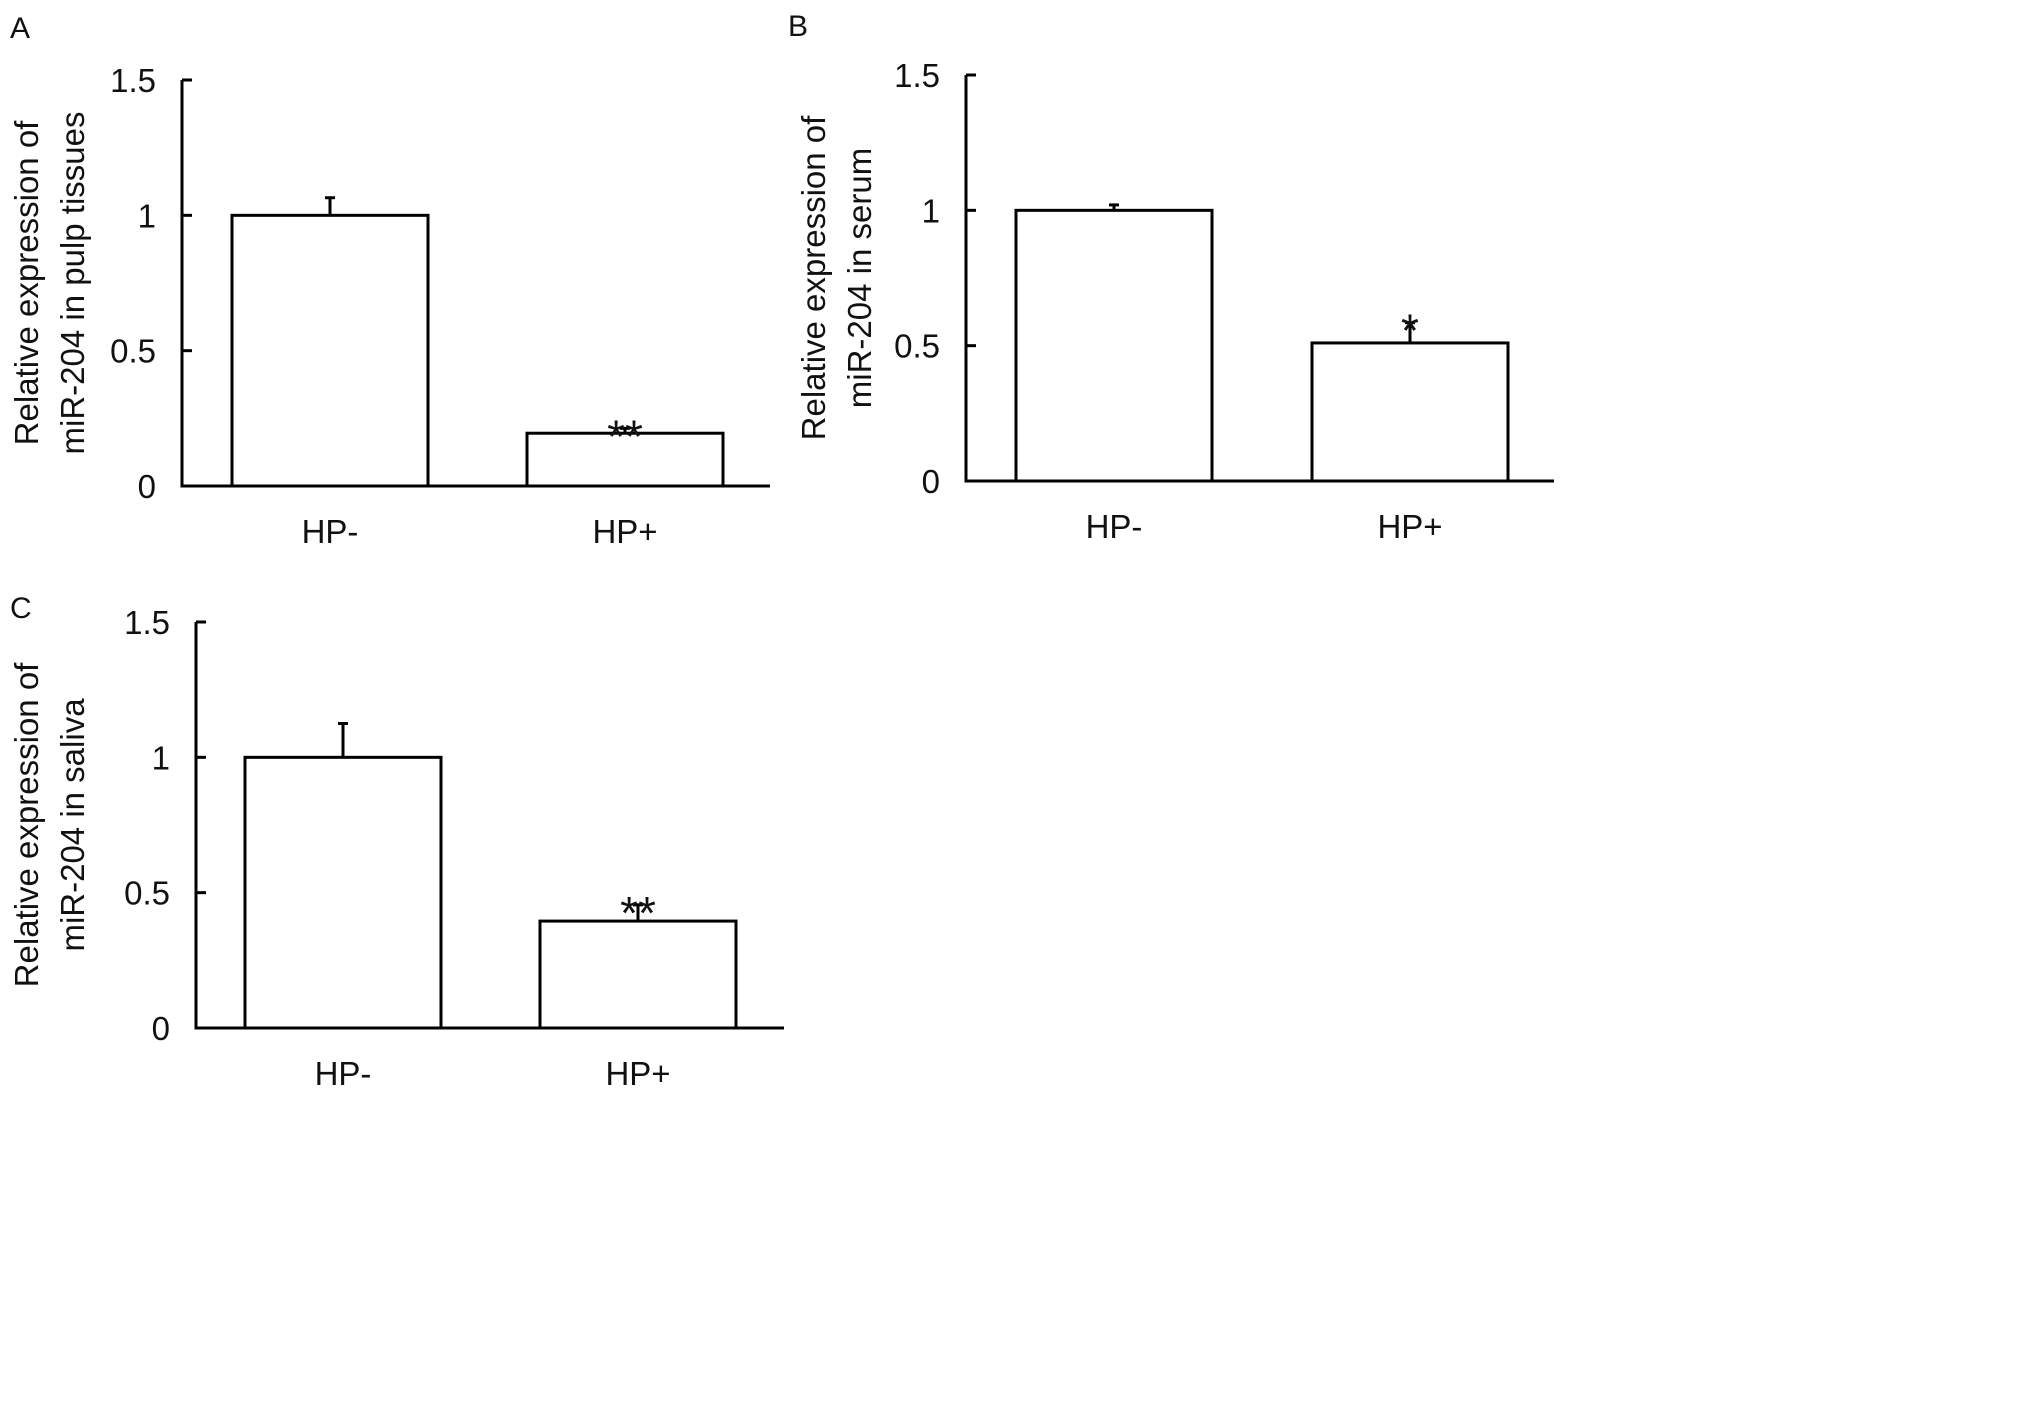 Image resolution: width=2031 pixels, height=1422 pixels. I want to click on significance-marker-c: **, so click(638, 913).